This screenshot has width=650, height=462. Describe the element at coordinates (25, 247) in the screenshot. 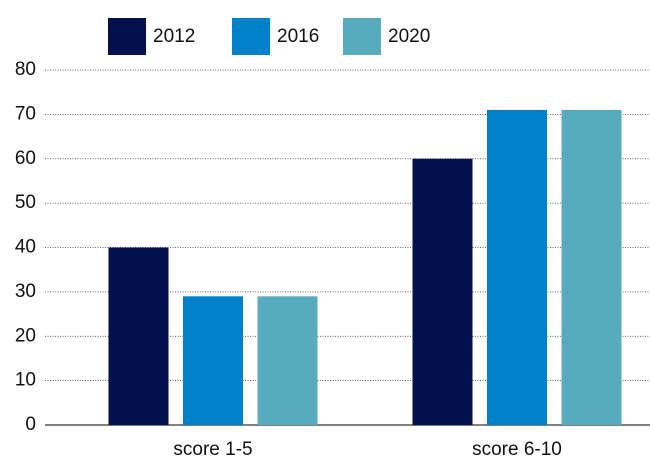

I see `y-tick-label: 40` at that location.